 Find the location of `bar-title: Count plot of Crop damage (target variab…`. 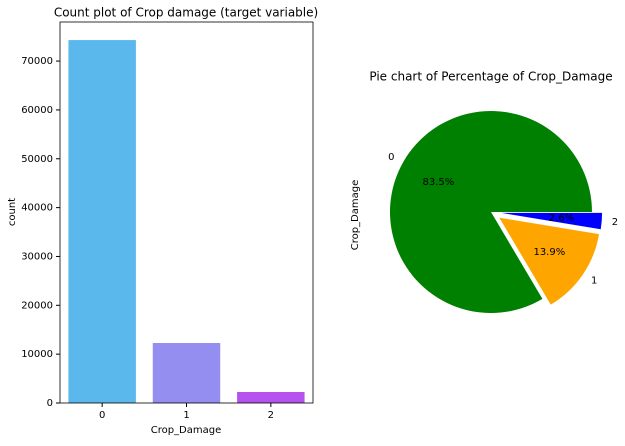

bar-title: Count plot of Crop damage (target variab… is located at coordinates (186, 13).